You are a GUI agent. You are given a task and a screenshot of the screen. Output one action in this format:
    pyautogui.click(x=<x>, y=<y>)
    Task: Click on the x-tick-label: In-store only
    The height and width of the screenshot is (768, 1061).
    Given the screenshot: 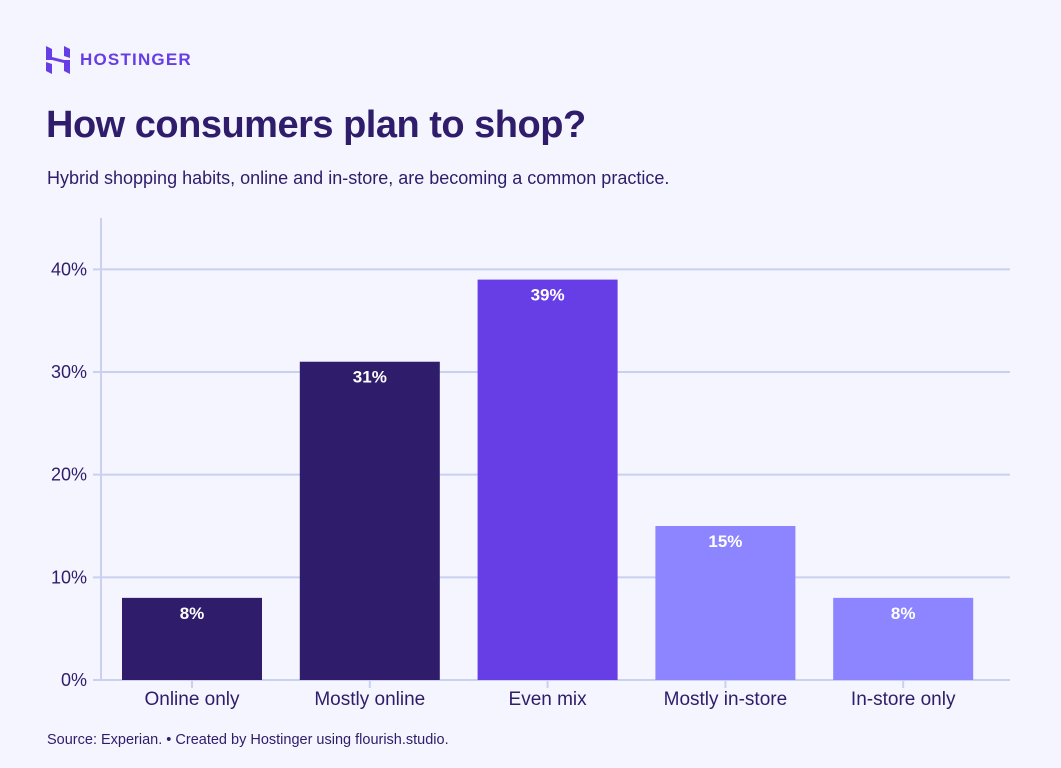 What is the action you would take?
    pyautogui.click(x=903, y=699)
    